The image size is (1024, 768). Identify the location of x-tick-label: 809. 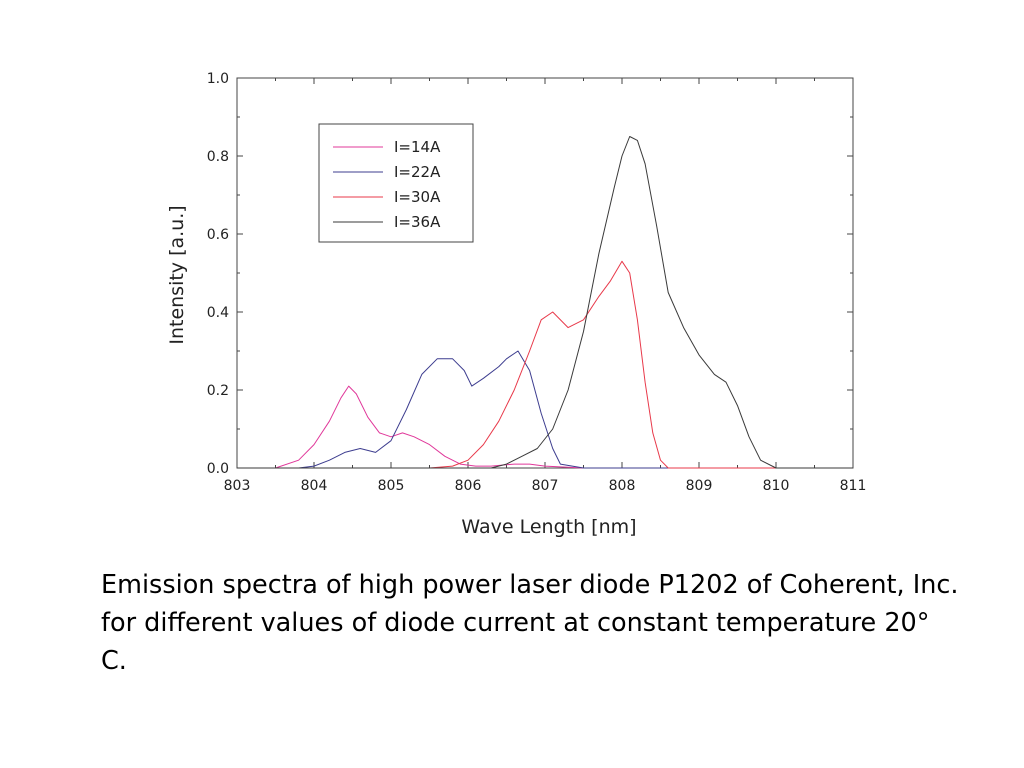
(699, 486).